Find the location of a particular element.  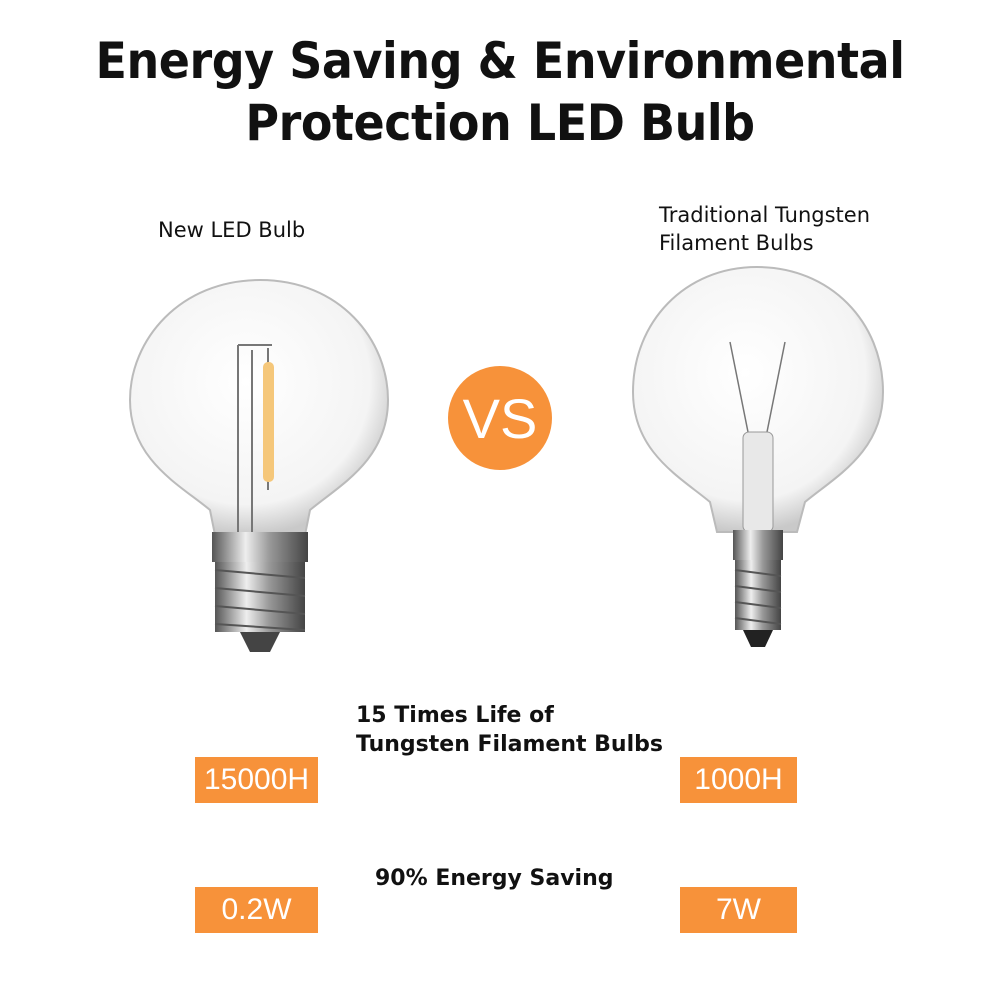

life-caption: 15 Times Life of Tungsten Filament Bulbs is located at coordinates (509, 730).